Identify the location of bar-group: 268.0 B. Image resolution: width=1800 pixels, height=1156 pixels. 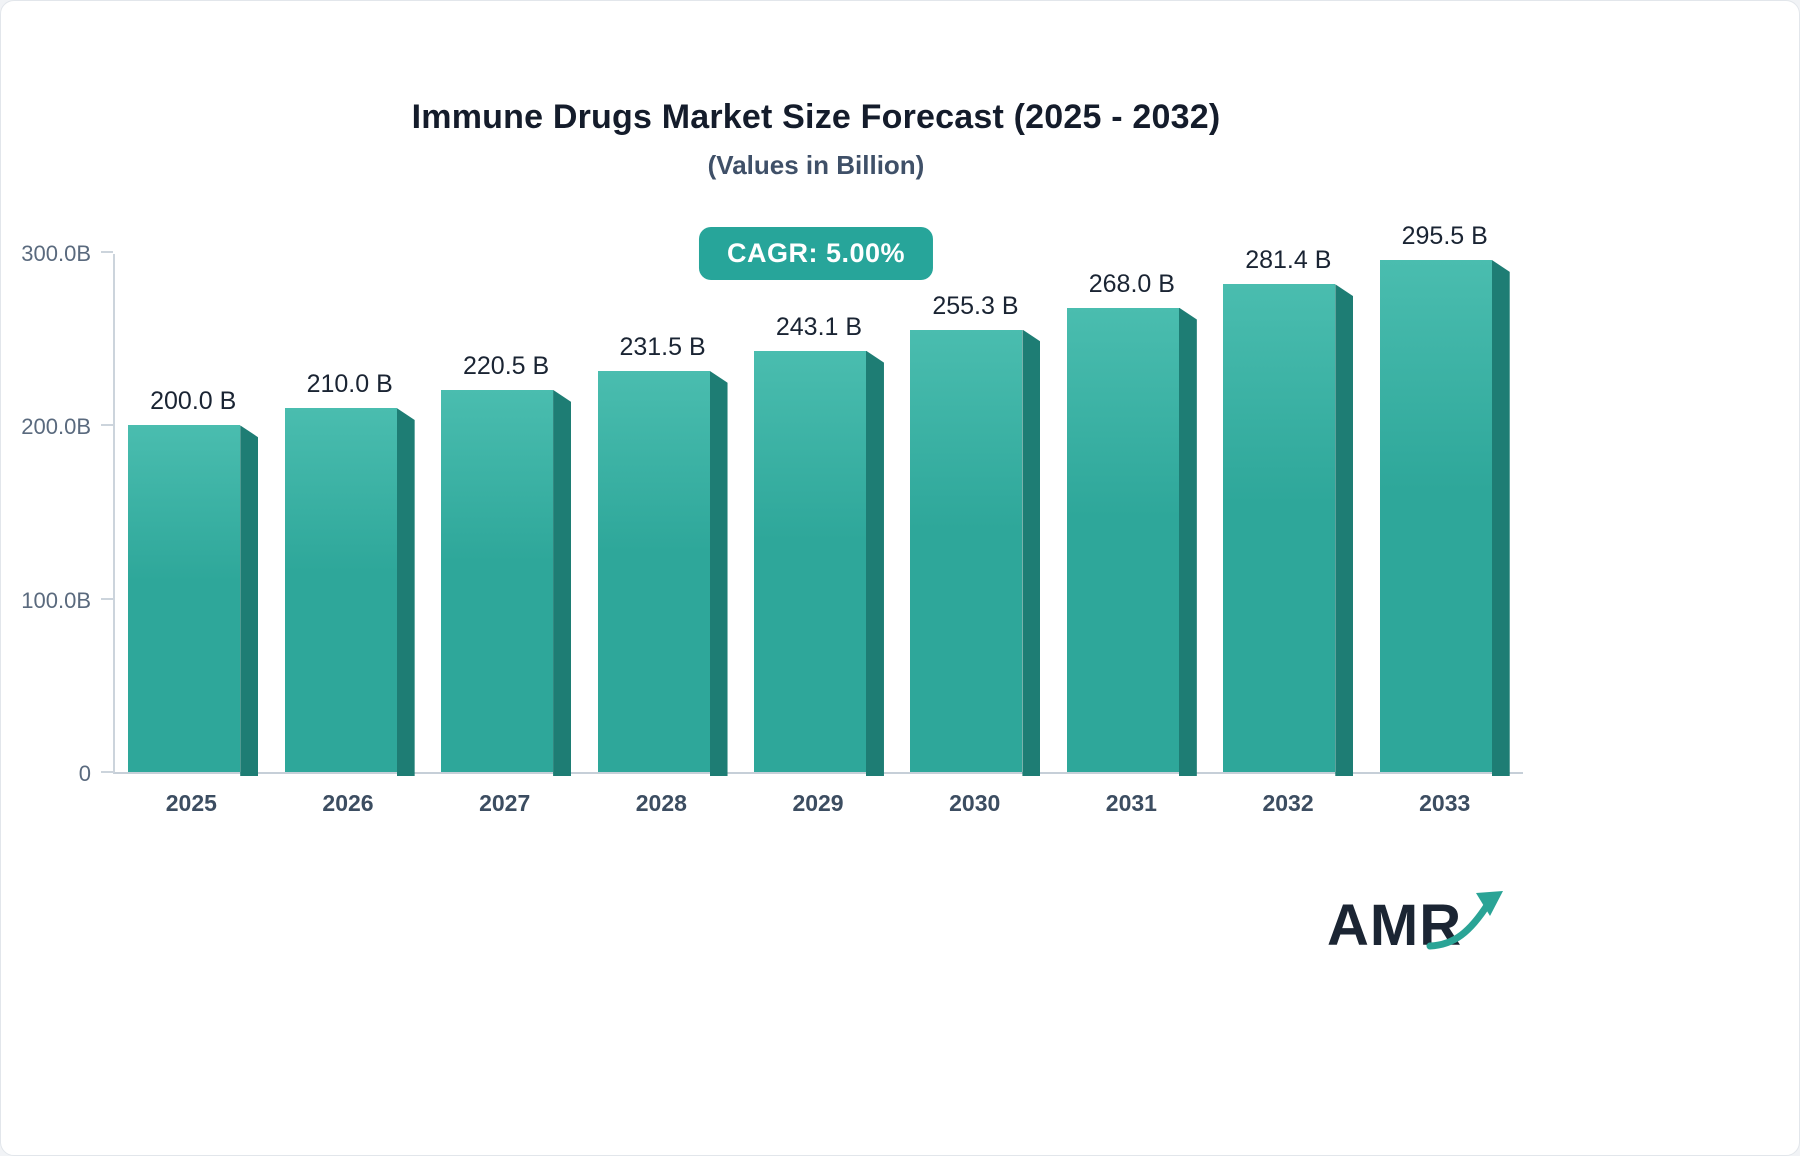
(1132, 522).